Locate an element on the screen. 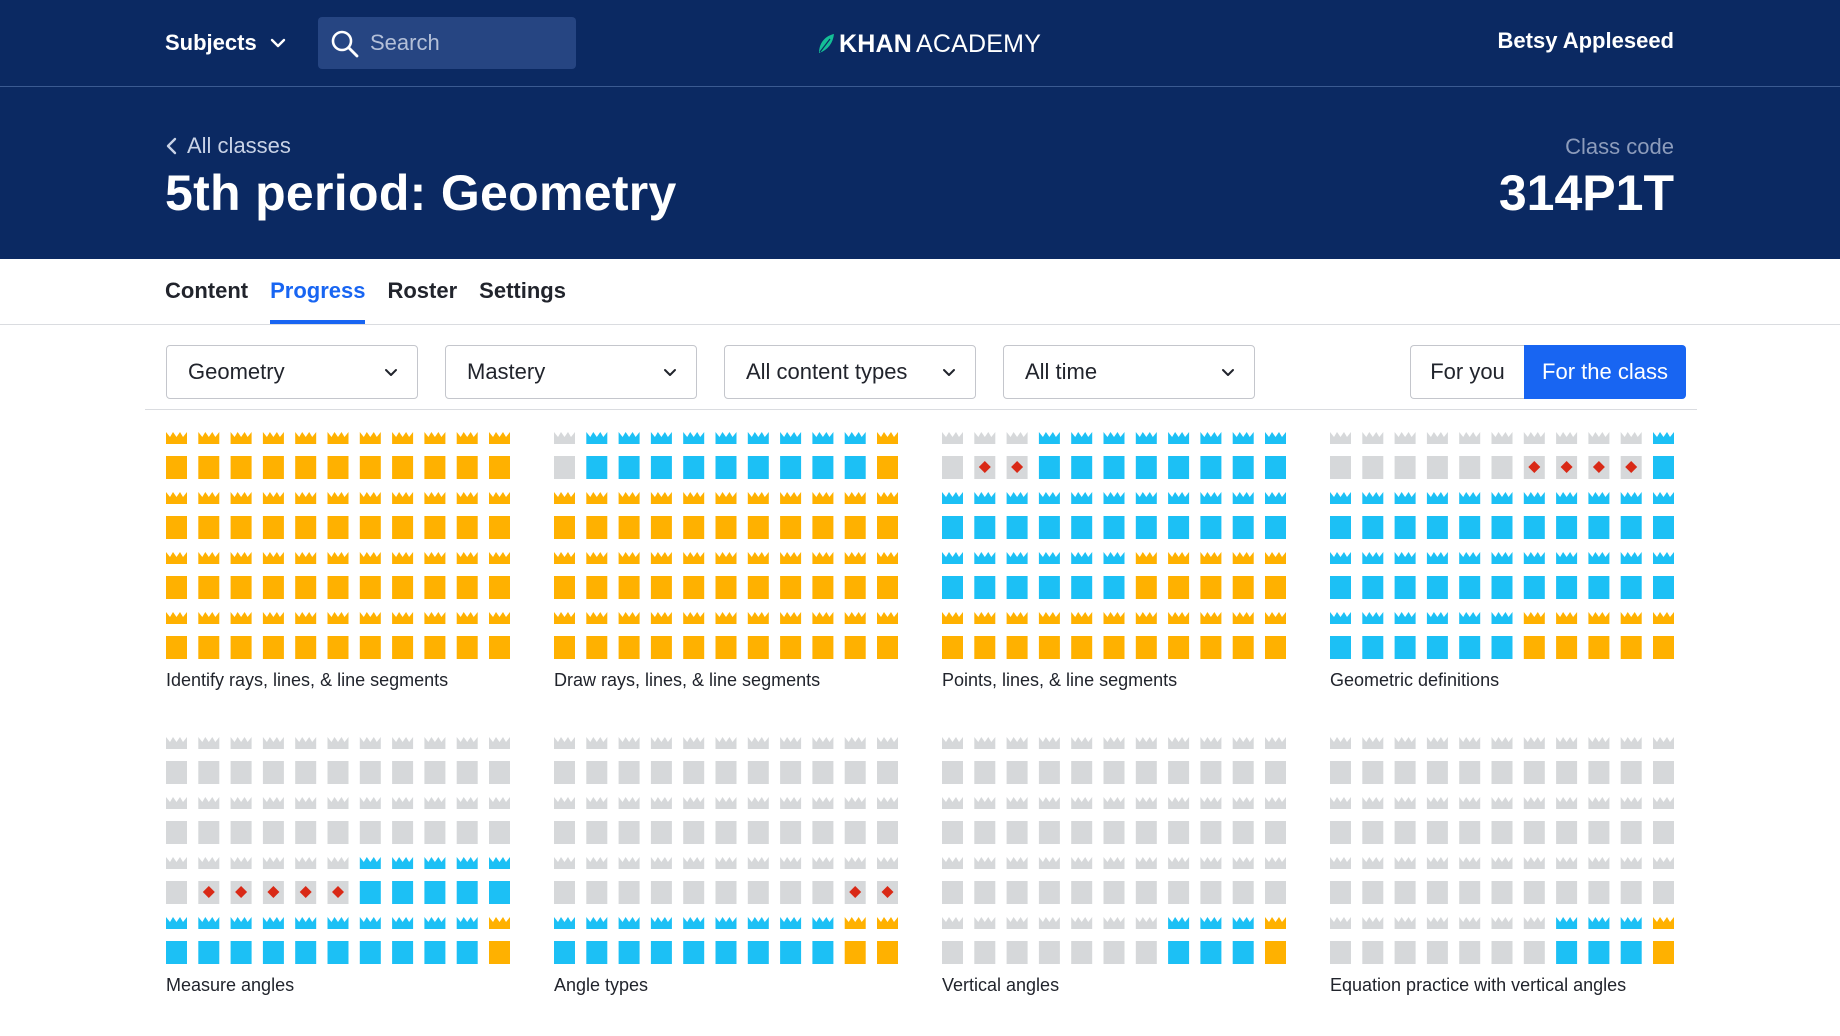 The image size is (1840, 1036). tab-content: Content is located at coordinates (207, 290).